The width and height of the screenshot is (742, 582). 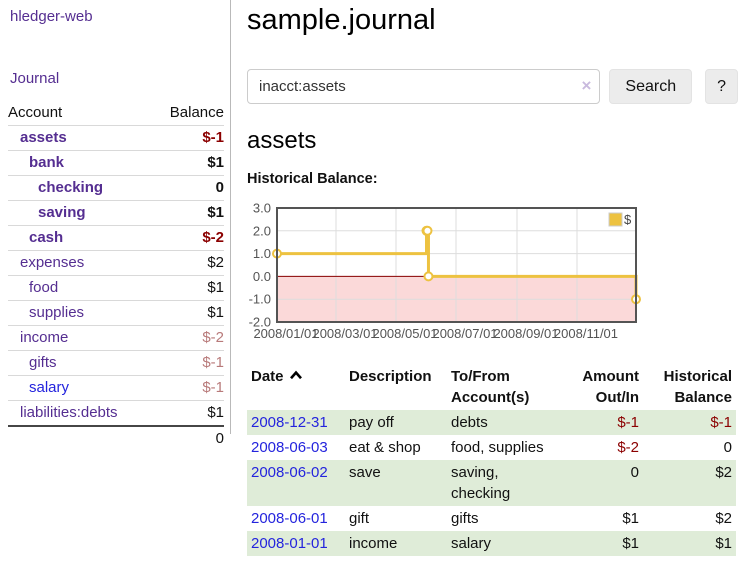 I want to click on search-input, so click(x=424, y=86).